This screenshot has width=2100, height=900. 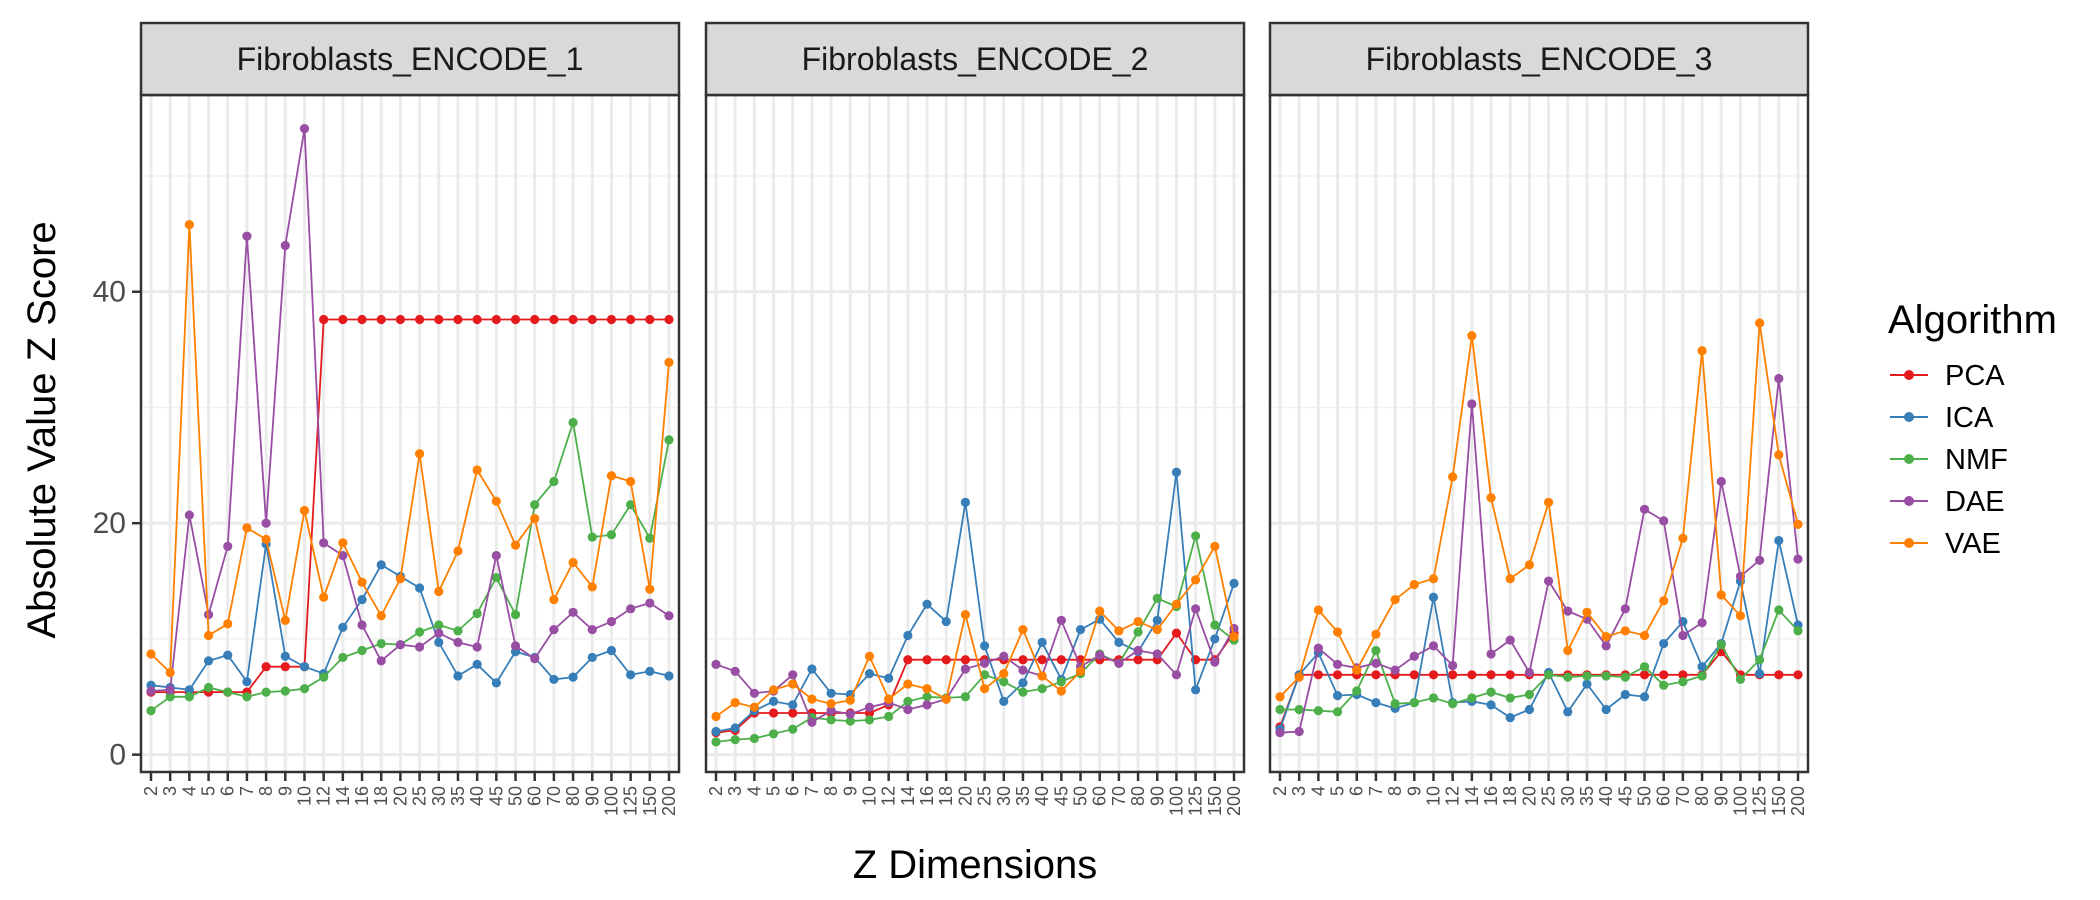 I want to click on series-line-pca, so click(x=410, y=505).